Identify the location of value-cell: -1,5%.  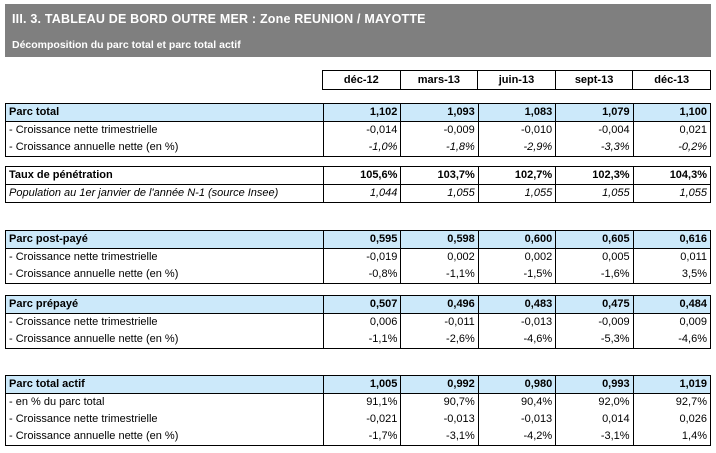
(516, 274).